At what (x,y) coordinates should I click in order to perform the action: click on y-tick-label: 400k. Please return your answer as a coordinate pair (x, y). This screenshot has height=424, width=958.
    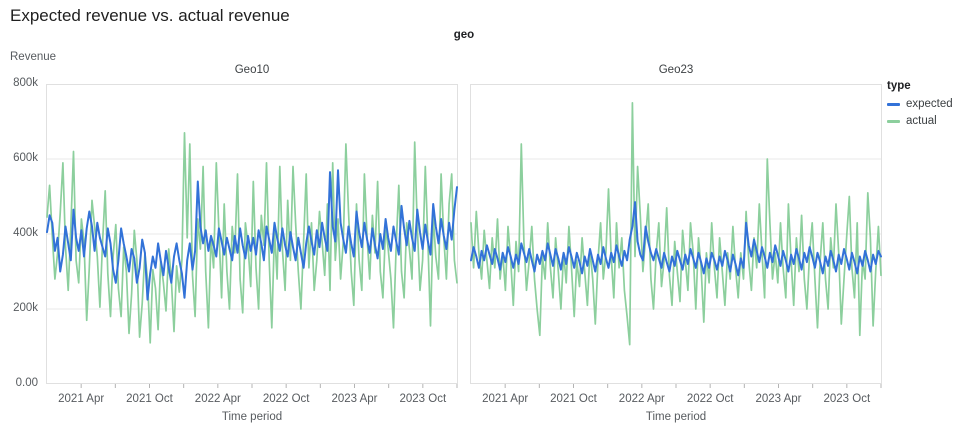
    Looking at the image, I should click on (25, 233).